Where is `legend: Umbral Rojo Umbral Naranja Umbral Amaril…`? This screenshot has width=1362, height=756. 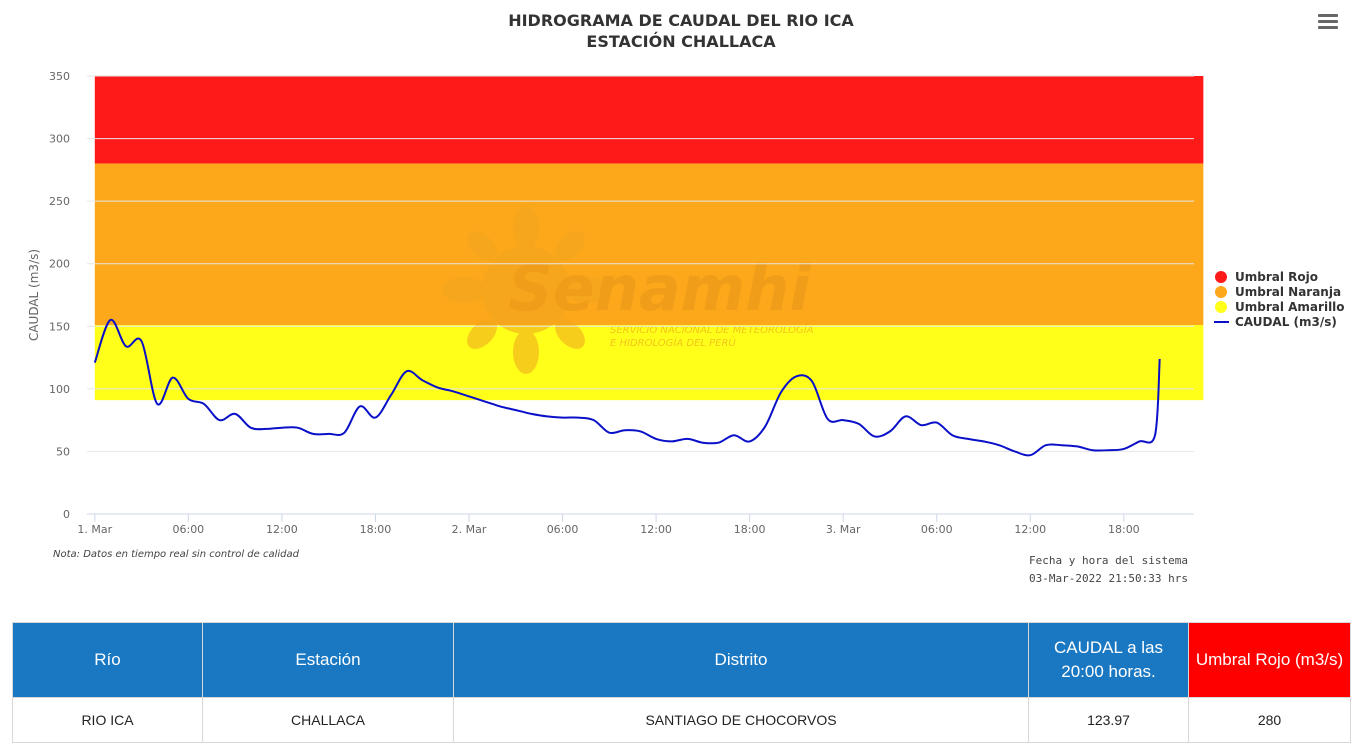 legend: Umbral Rojo Umbral Naranja Umbral Amaril… is located at coordinates (1279, 299).